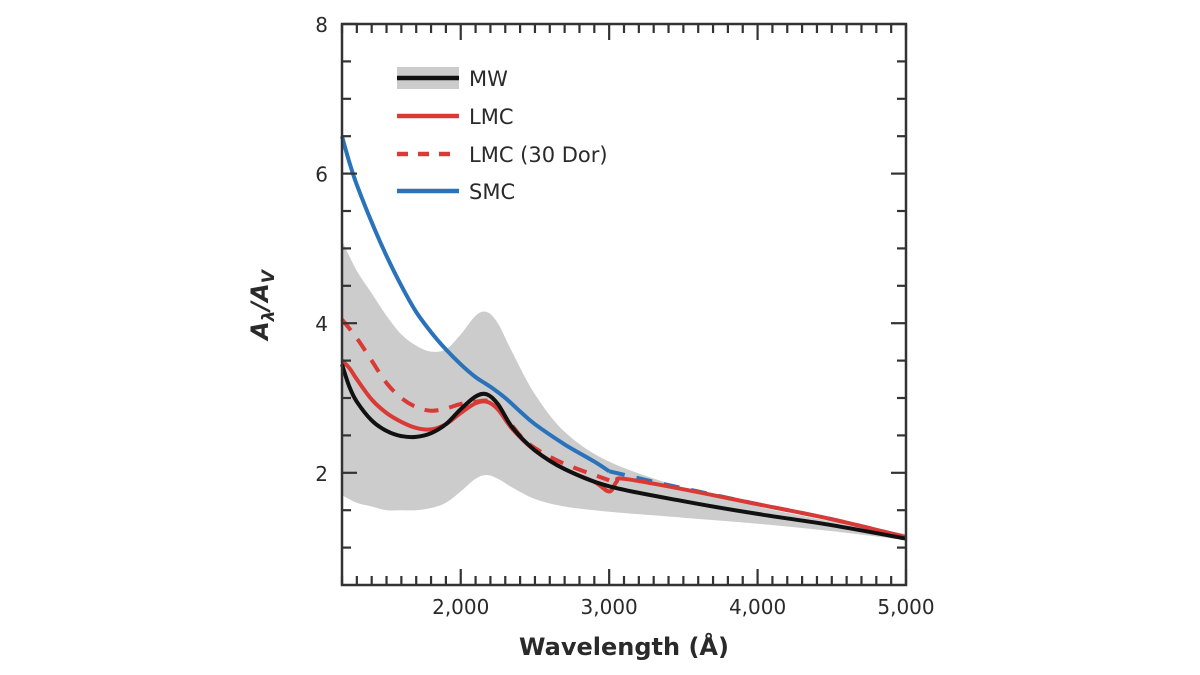  What do you see at coordinates (260, 331) in the screenshot?
I see `y-axis-title-main: A` at bounding box center [260, 331].